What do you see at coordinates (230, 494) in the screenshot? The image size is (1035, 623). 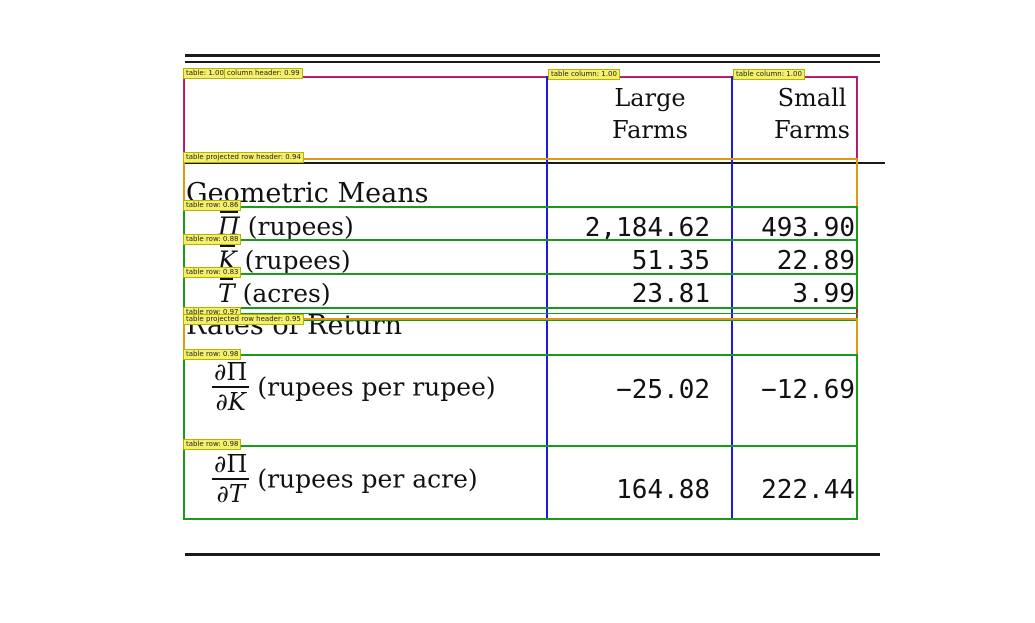 I see `fraction-denominator: ∂T` at bounding box center [230, 494].